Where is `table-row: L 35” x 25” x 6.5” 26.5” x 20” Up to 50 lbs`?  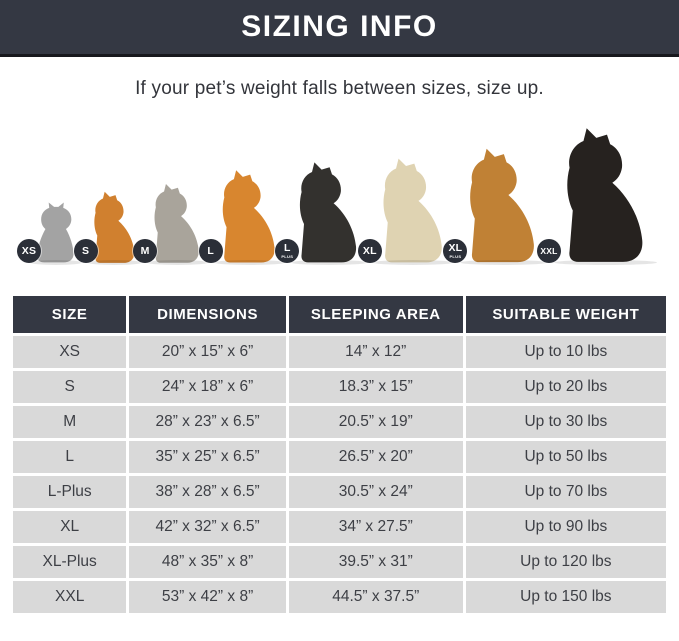 table-row: L 35” x 25” x 6.5” 26.5” x 20” Up to 50 lbs is located at coordinates (339, 457).